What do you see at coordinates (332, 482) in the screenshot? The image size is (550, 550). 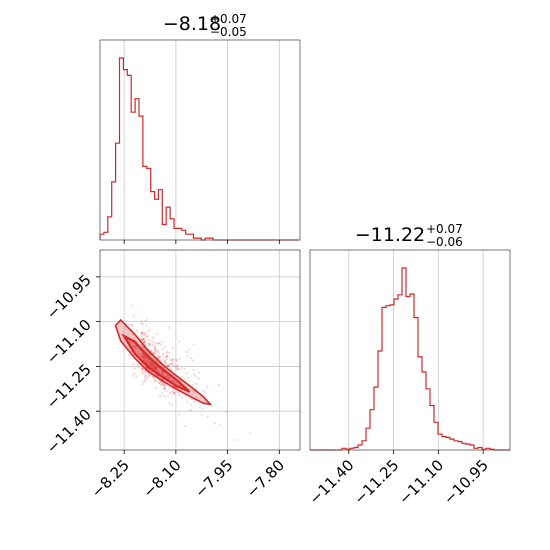 I see `x-tick-label: −11.40` at bounding box center [332, 482].